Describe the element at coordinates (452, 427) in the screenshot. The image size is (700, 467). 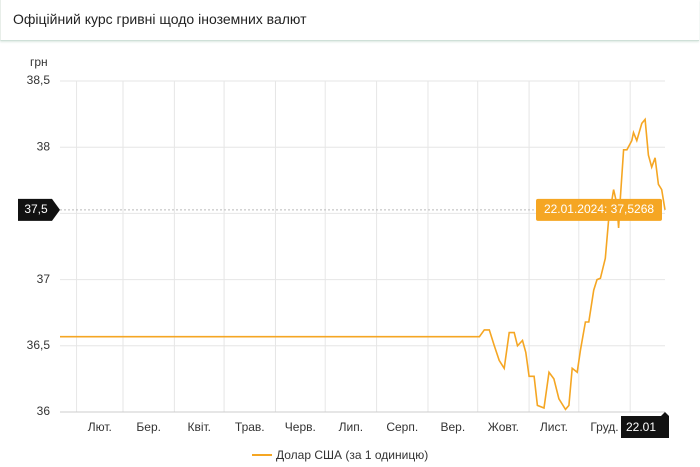
I see `x-tick-label: Вер.` at that location.